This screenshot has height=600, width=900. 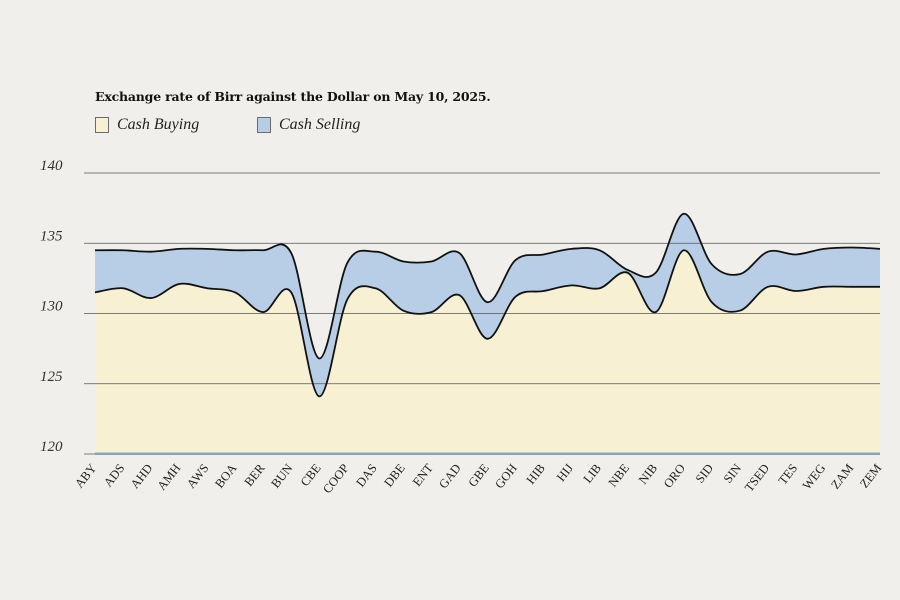 I want to click on legend-swatch-cash-selling, so click(x=264, y=125).